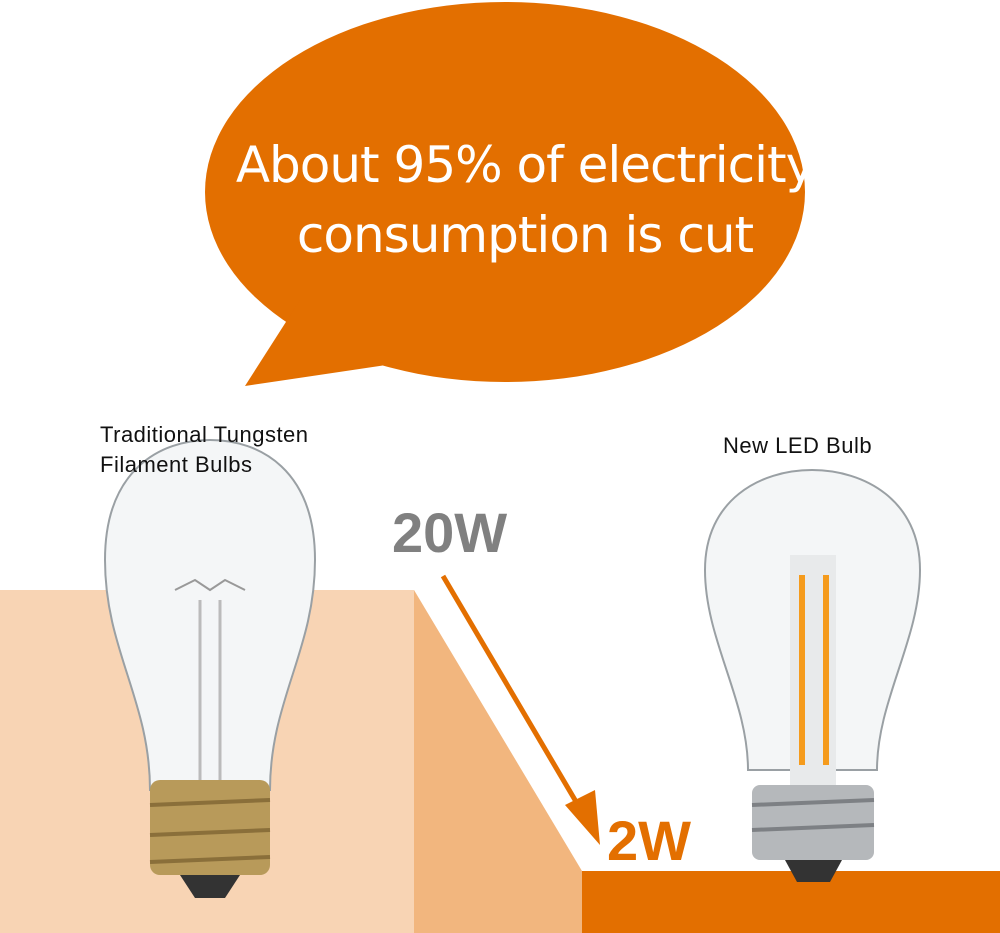  What do you see at coordinates (204, 434) in the screenshot?
I see `traditional-label-line-1: Traditional Tungsten` at bounding box center [204, 434].